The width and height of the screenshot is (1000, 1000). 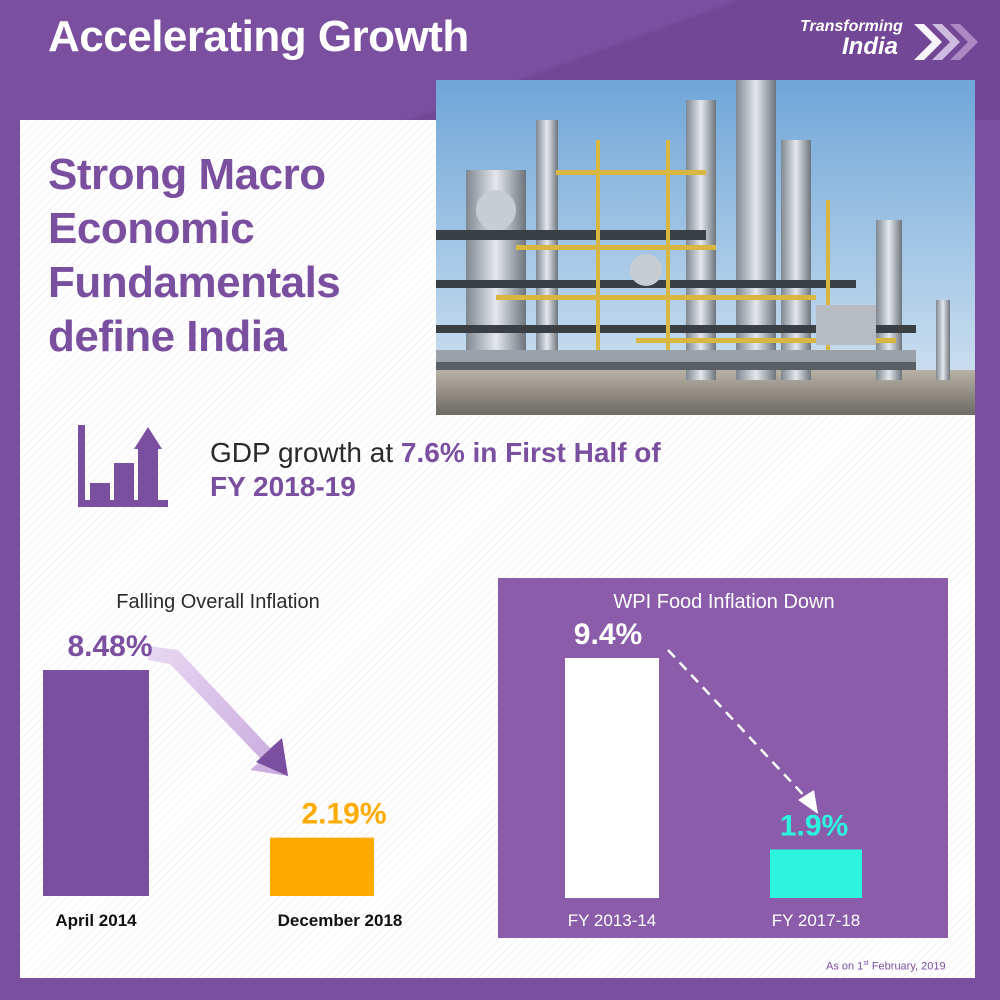 I want to click on gdp-prefix: GDP growth at, so click(x=305, y=452).